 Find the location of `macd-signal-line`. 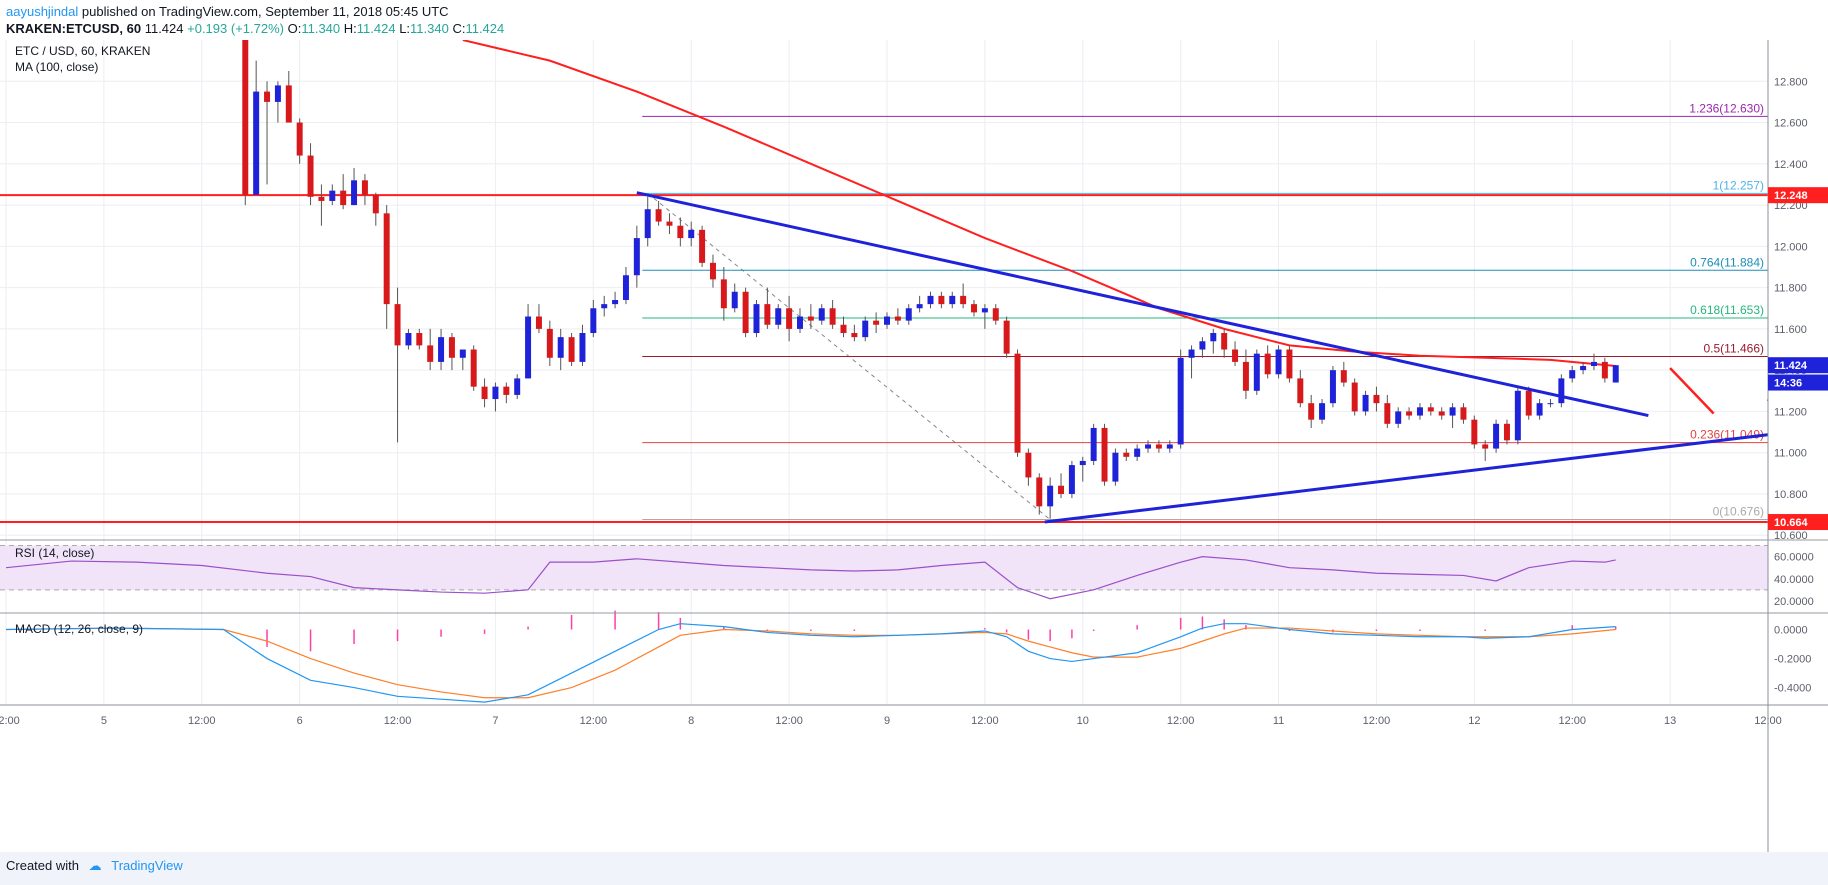

macd-signal-line is located at coordinates (810, 663).